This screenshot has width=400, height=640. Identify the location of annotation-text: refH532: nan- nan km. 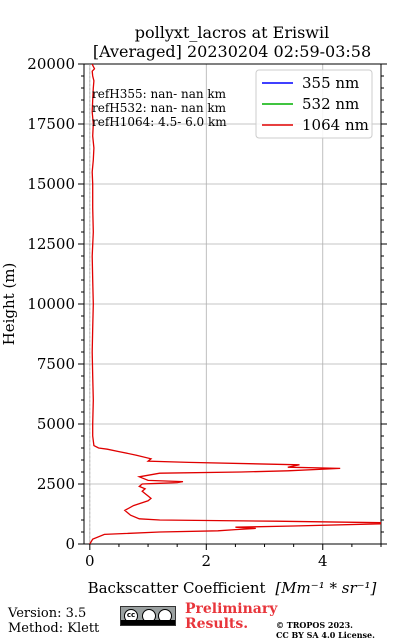
(159, 108).